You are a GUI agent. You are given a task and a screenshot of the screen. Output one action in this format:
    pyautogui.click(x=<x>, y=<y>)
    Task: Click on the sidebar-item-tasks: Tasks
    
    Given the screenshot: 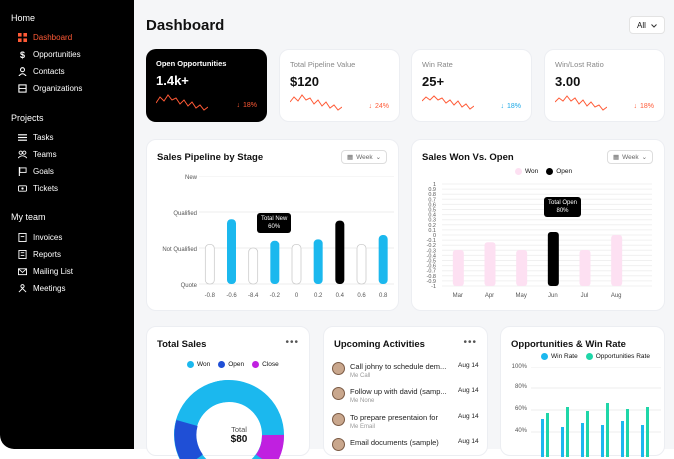 What is the action you would take?
    pyautogui.click(x=35, y=137)
    